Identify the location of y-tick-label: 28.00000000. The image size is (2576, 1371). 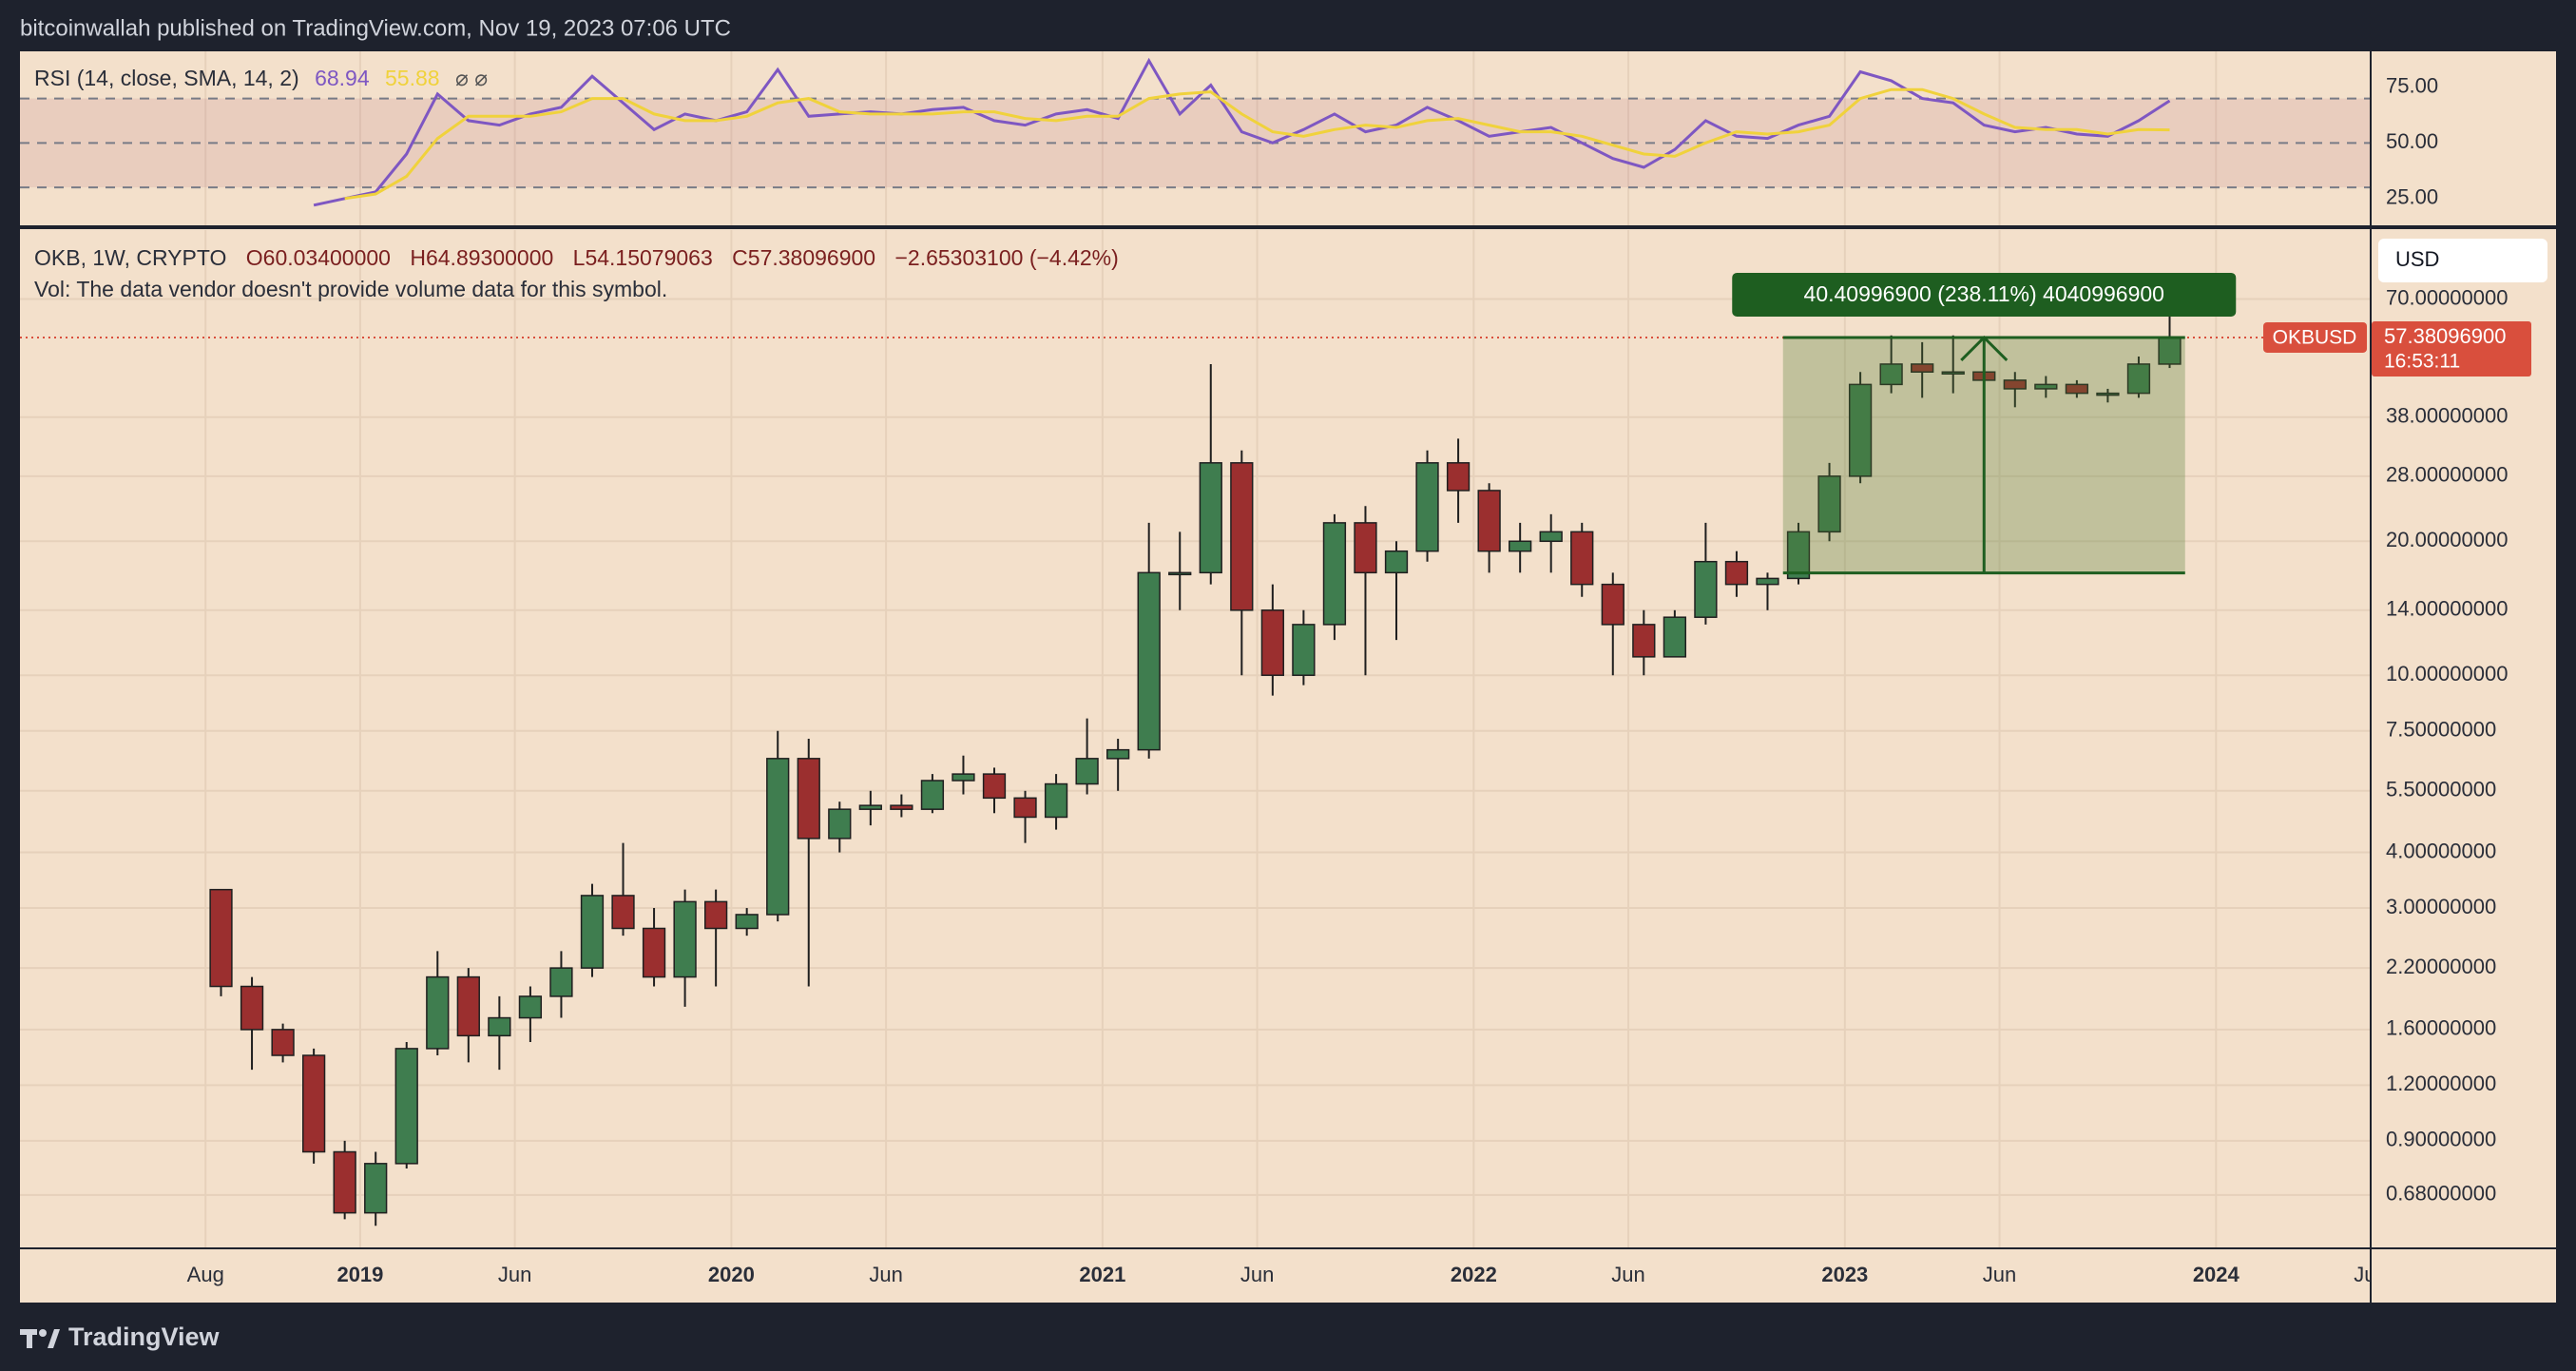
(2447, 475).